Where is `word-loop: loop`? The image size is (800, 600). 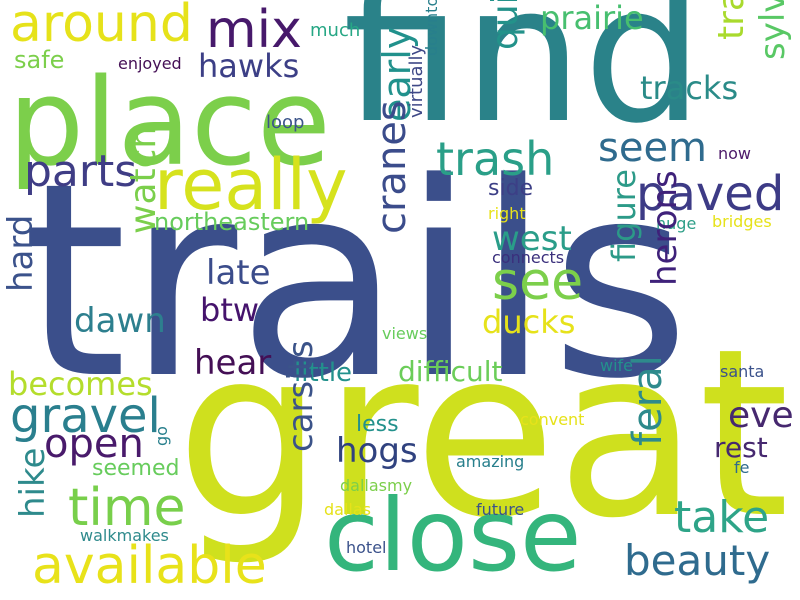
word-loop: loop is located at coordinates (285, 122).